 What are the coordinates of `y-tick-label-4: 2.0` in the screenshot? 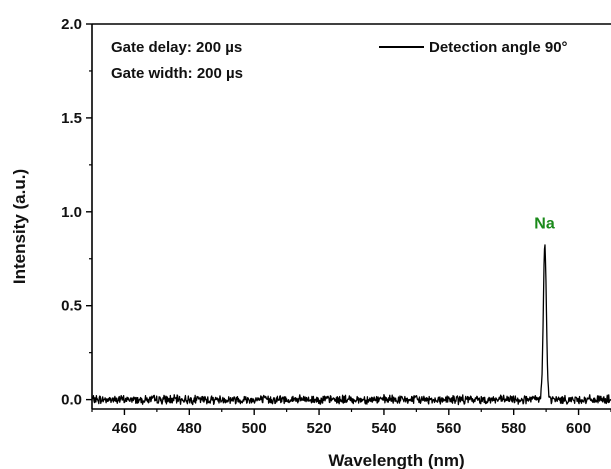 It's located at (71, 24).